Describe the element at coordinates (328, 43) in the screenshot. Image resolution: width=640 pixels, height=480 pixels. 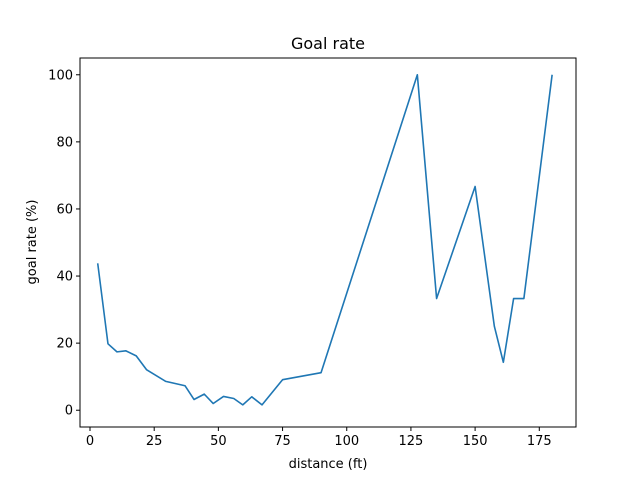
I see `chart-title: Goal rate` at that location.